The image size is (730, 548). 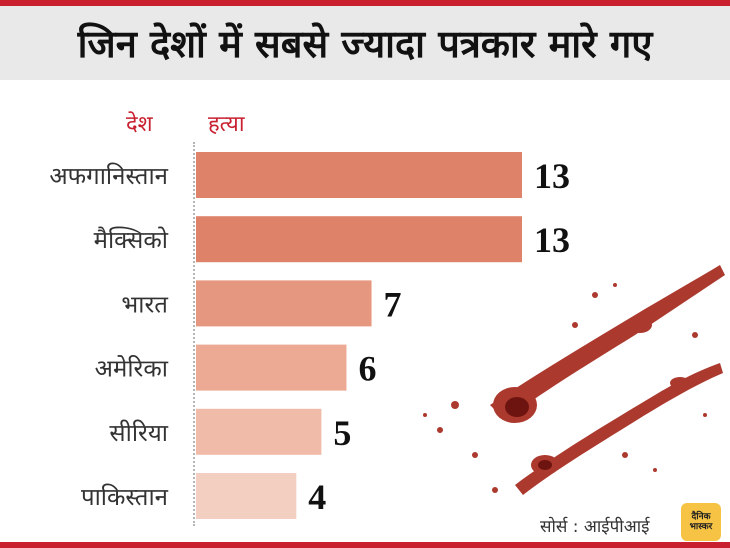 I want to click on dainik-bhaskar-logo: दैनिक भास्कर, so click(x=701, y=522).